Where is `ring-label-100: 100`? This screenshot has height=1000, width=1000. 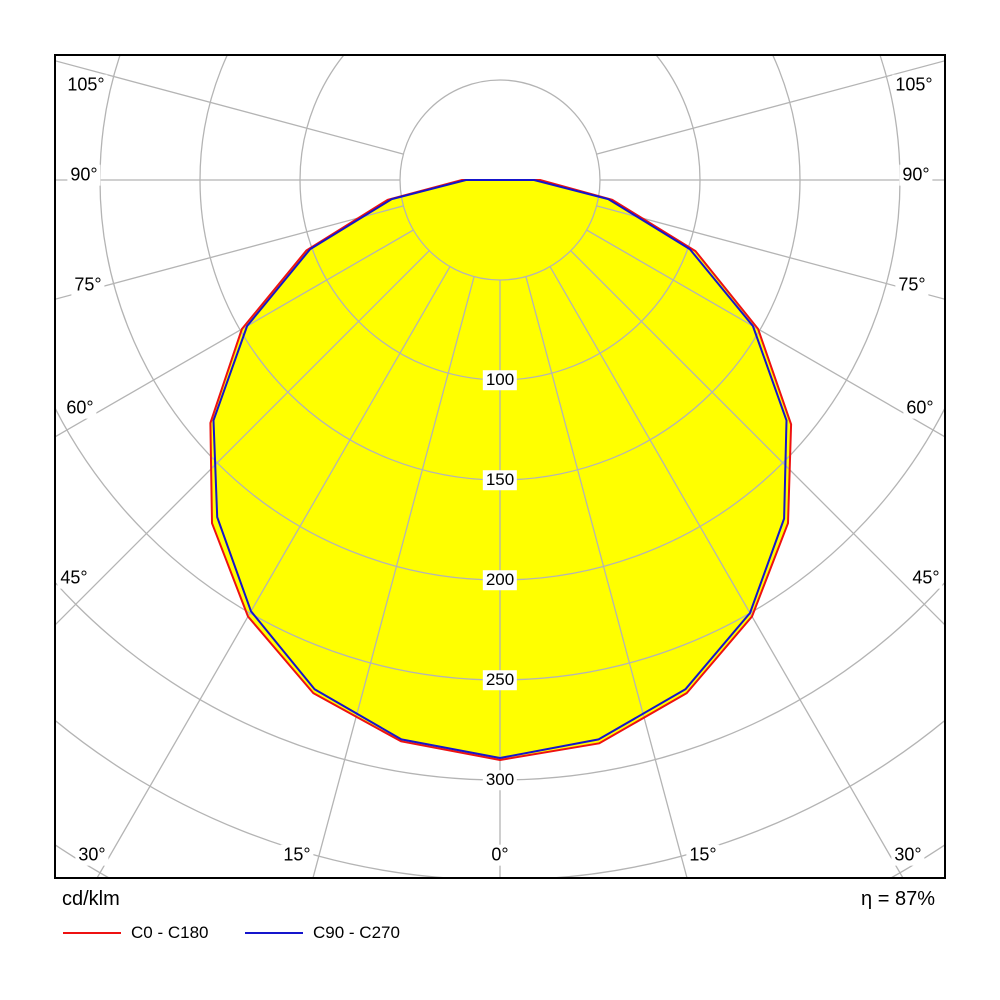
ring-label-100: 100 is located at coordinates (500, 380).